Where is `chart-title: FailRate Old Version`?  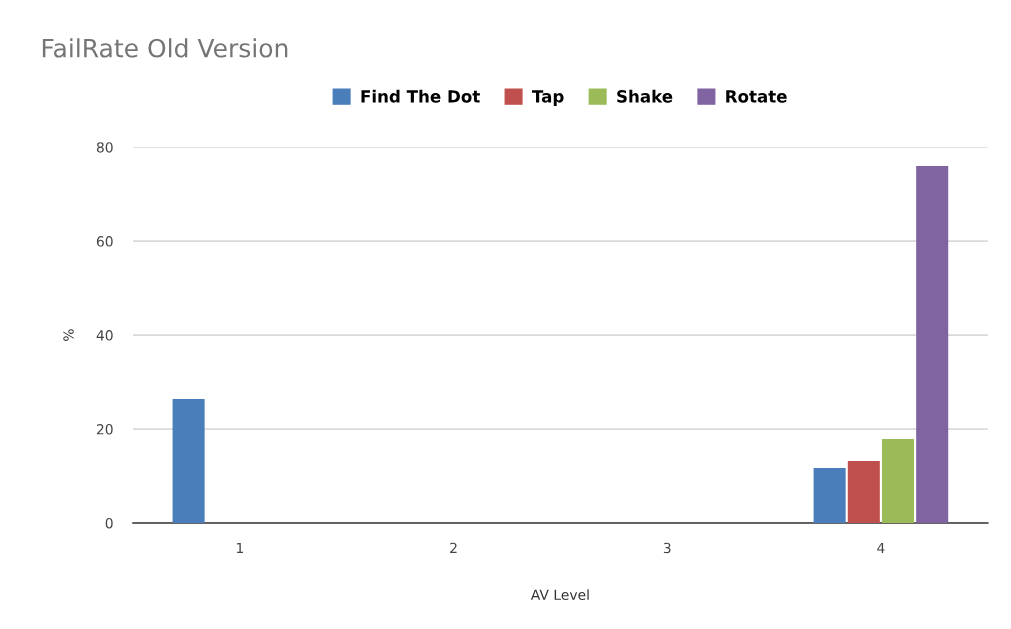 chart-title: FailRate Old Version is located at coordinates (165, 48).